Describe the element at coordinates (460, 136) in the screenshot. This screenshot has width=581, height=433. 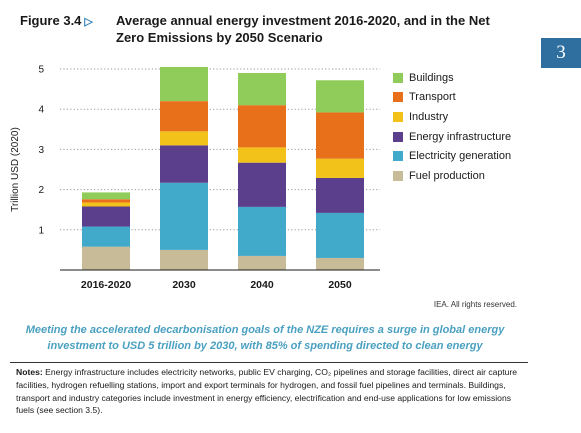
I see `legend-label: Energy infrastructure` at that location.